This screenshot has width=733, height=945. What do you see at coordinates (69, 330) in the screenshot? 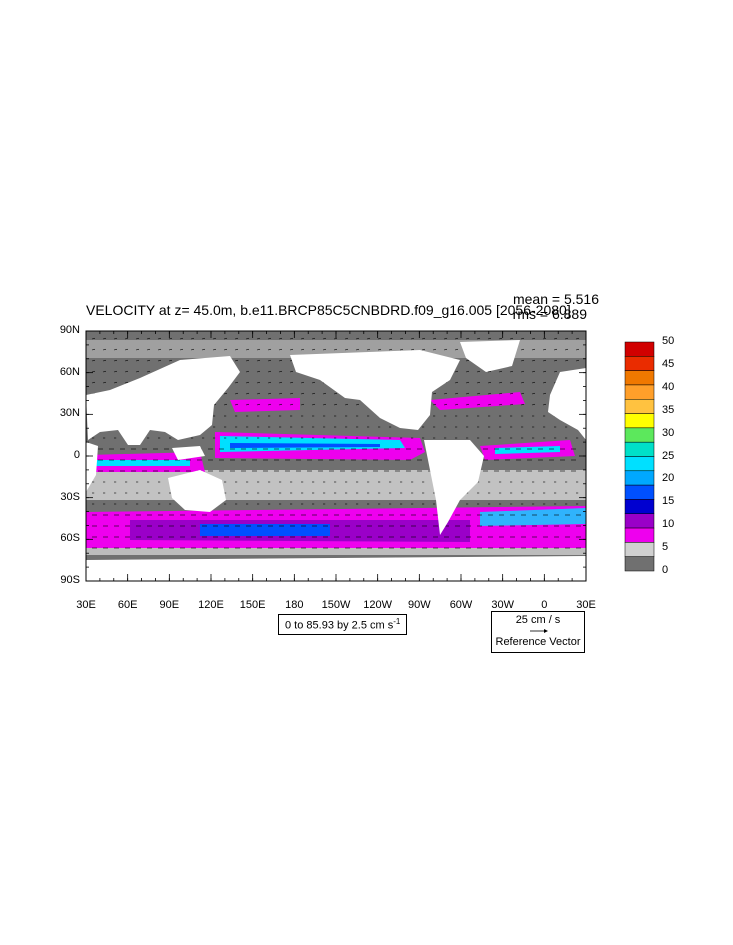
I see `lat-label-0: 90N` at bounding box center [69, 330].